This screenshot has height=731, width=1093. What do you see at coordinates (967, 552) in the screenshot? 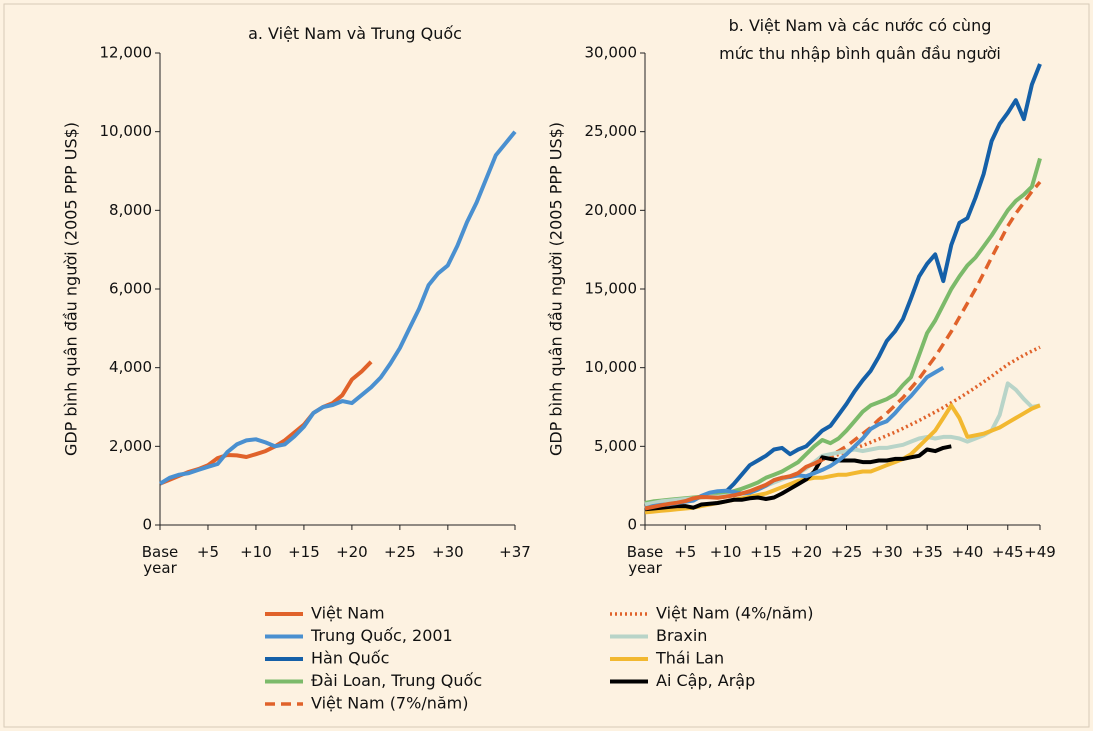
I see `x-tick-label: +40` at bounding box center [967, 552].